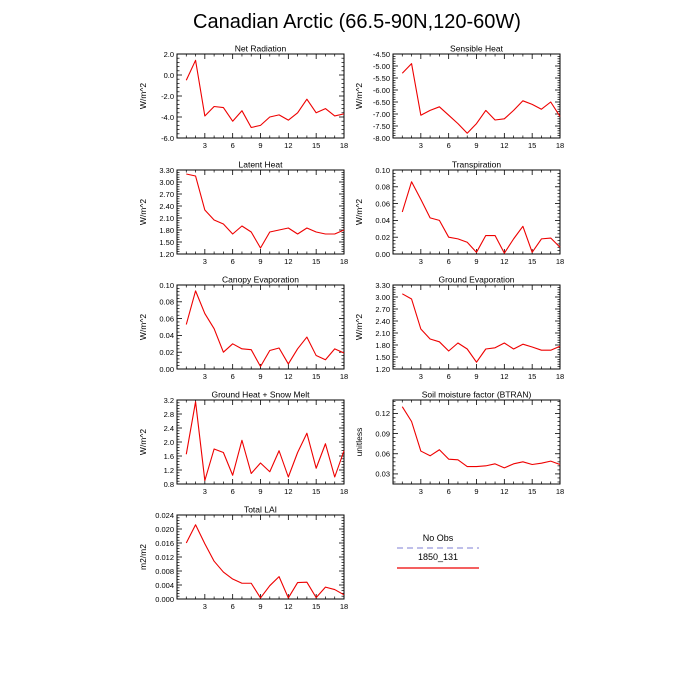 The image size is (700, 700). I want to click on panel-title: Total LAI, so click(260, 510).